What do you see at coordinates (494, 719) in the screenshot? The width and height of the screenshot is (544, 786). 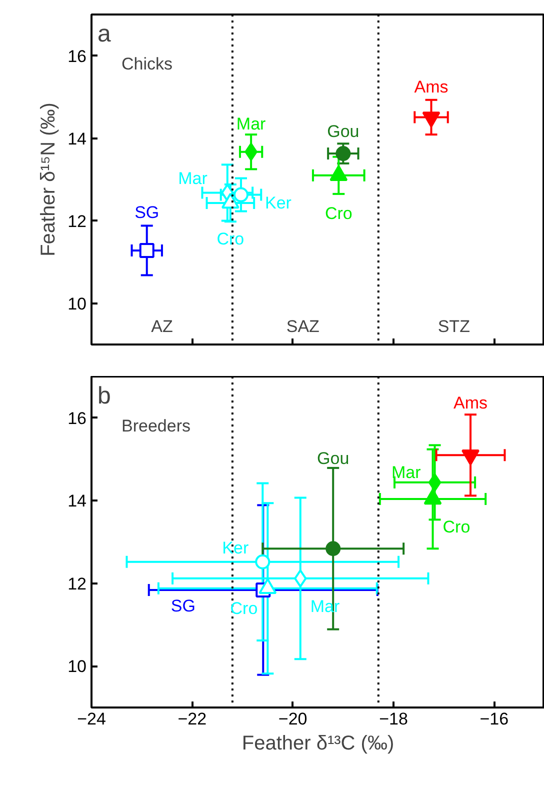 I see `x-tick-label: −16` at bounding box center [494, 719].